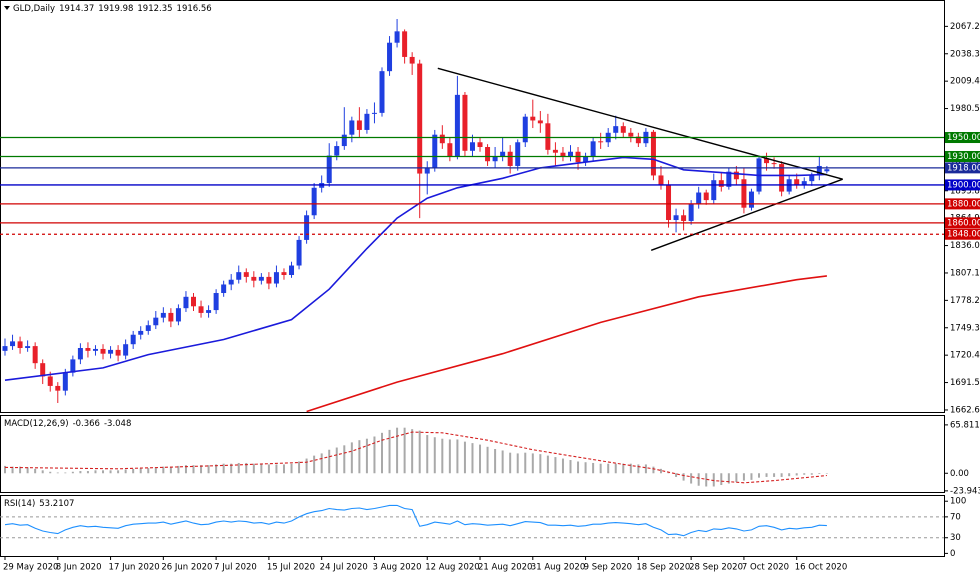 The height and width of the screenshot is (576, 980). I want to click on rsi-line, so click(415, 520).